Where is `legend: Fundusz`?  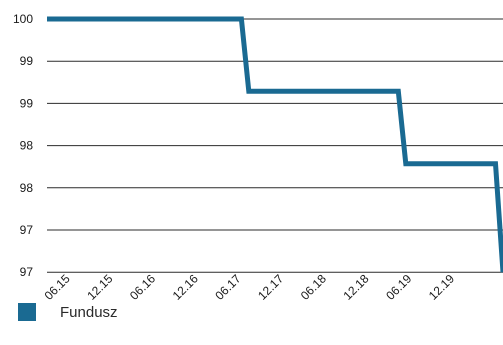
legend: Fundusz is located at coordinates (68, 312).